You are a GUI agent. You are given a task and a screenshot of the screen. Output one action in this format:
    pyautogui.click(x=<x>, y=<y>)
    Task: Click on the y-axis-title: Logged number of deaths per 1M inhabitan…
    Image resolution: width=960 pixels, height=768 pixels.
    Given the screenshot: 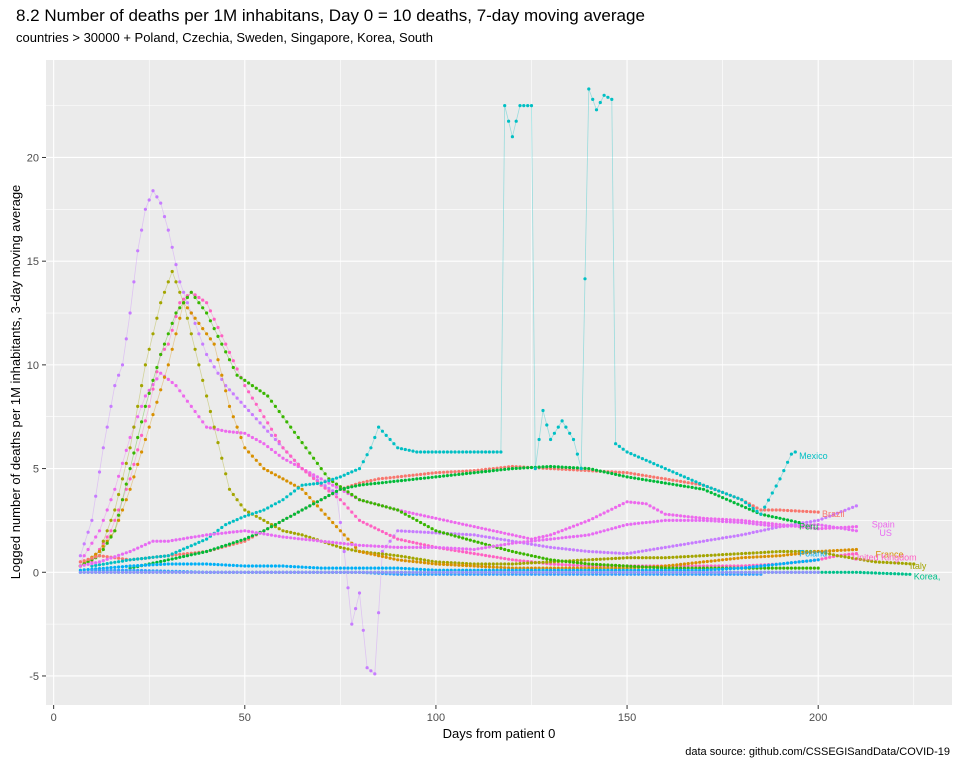 What is the action you would take?
    pyautogui.click(x=15, y=382)
    